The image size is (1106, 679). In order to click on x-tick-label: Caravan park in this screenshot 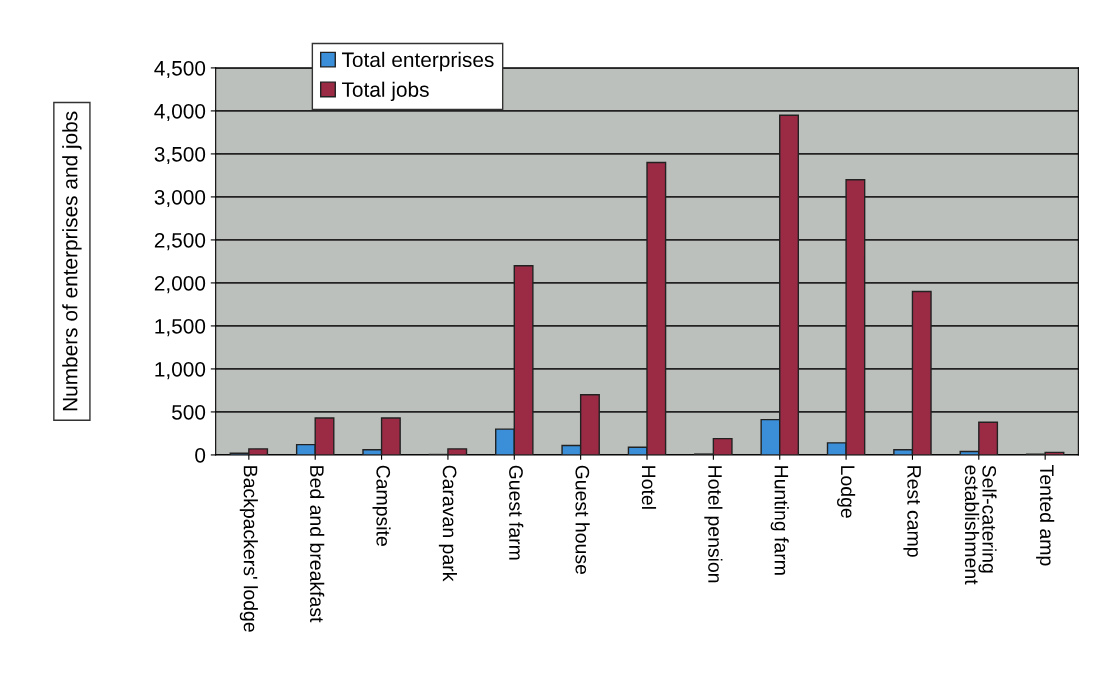, I will do `click(447, 523)`.